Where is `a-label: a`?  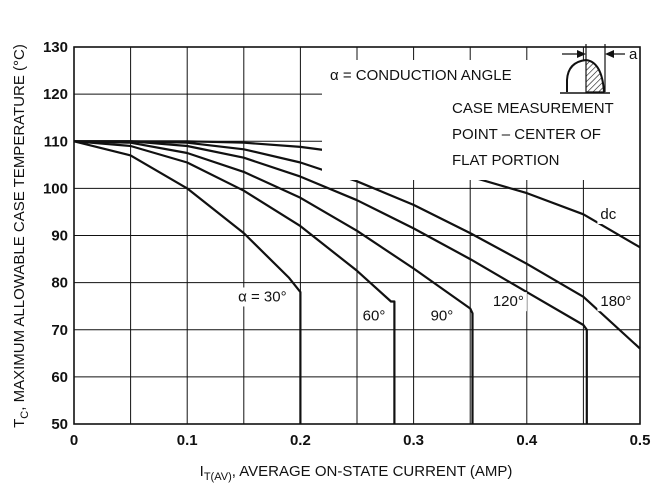 a-label: a is located at coordinates (633, 54).